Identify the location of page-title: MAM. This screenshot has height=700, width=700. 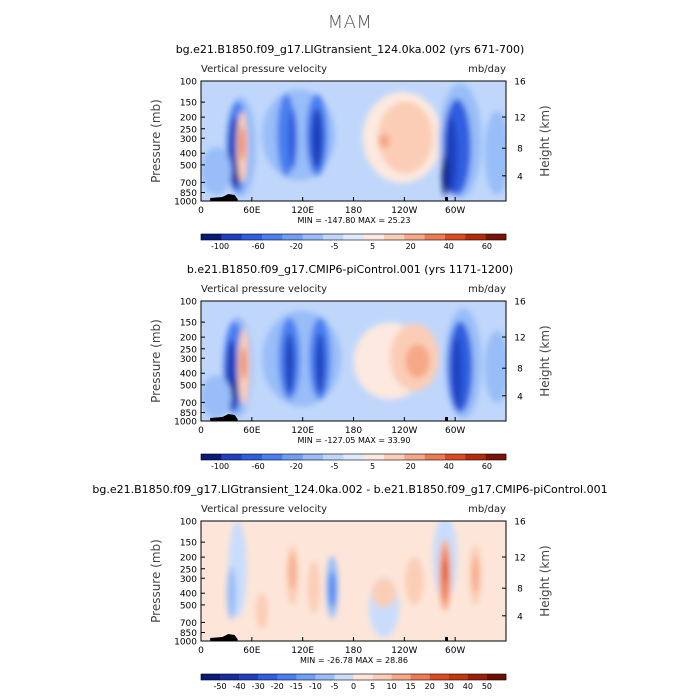
(350, 22).